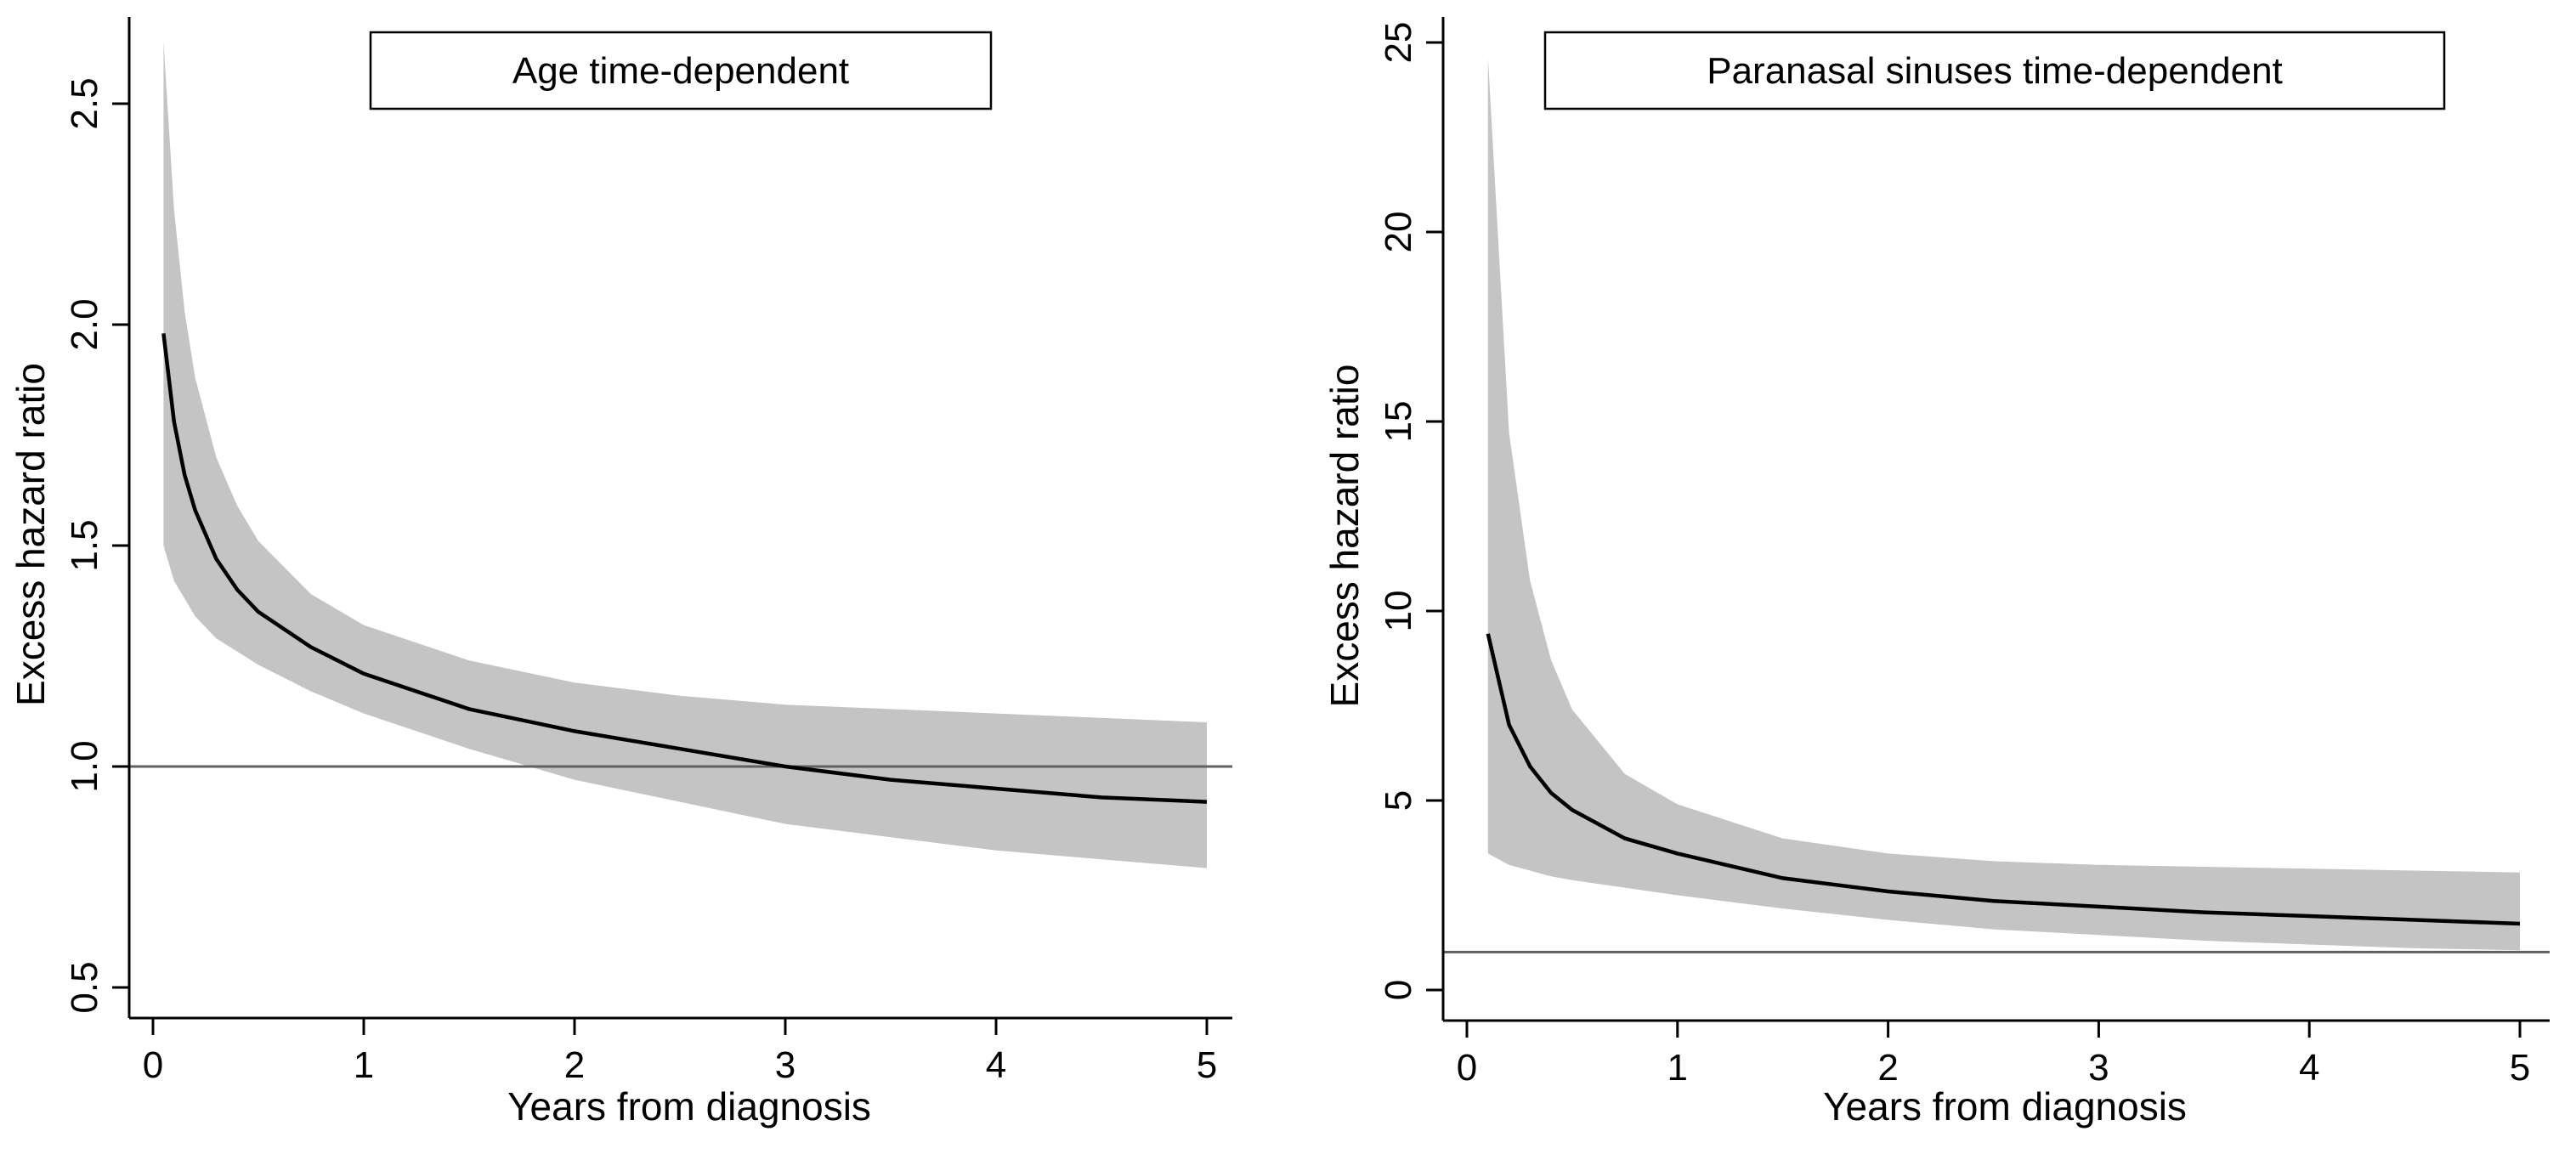 Image resolution: width=2576 pixels, height=1154 pixels. I want to click on legend-label: Age time-dependent, so click(680, 71).